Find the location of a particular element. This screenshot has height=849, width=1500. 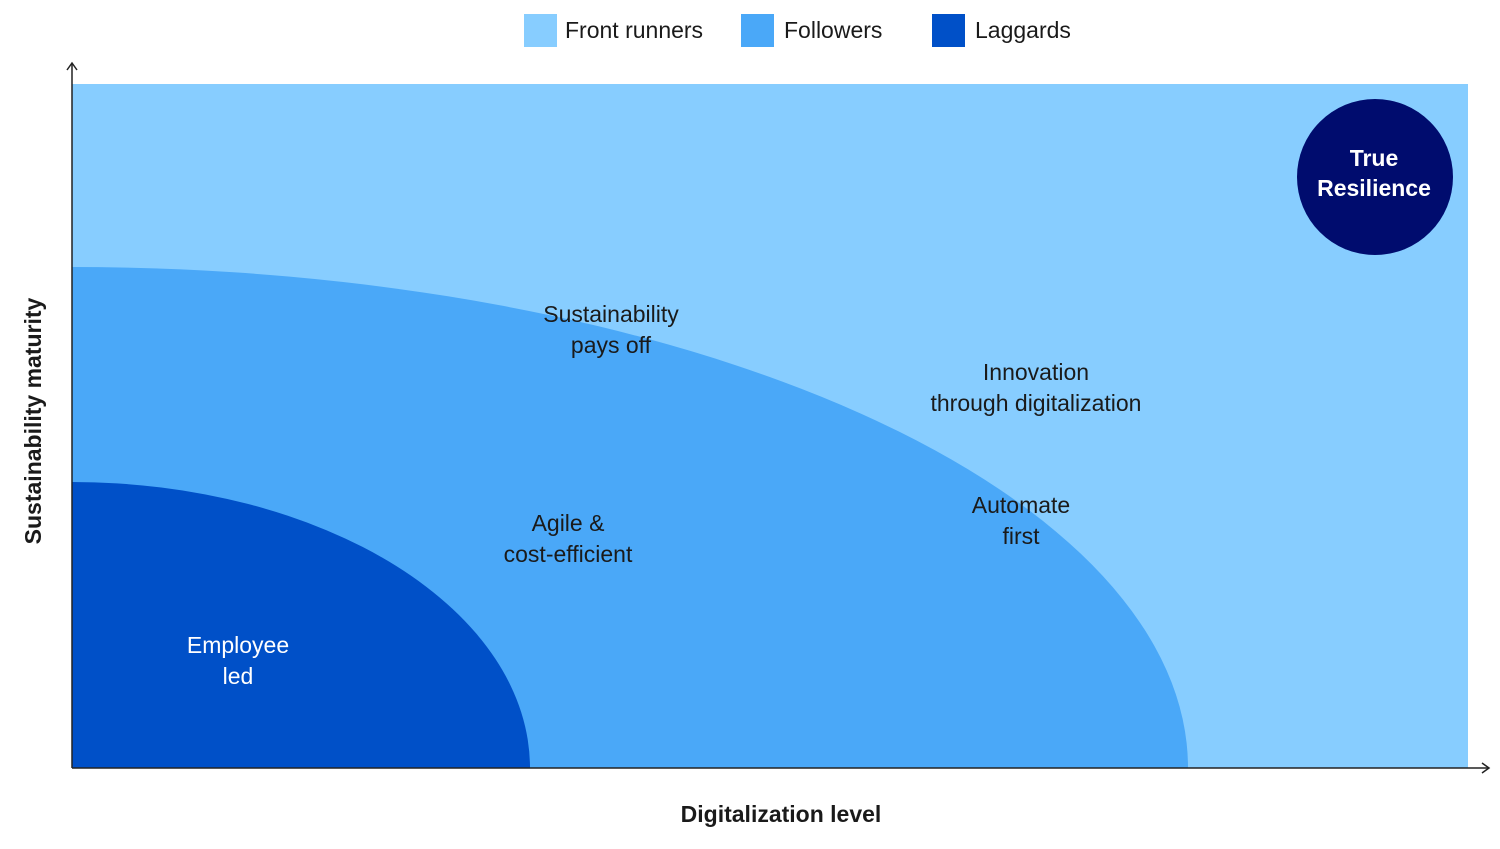

zone-label: Innovation is located at coordinates (1036, 372).